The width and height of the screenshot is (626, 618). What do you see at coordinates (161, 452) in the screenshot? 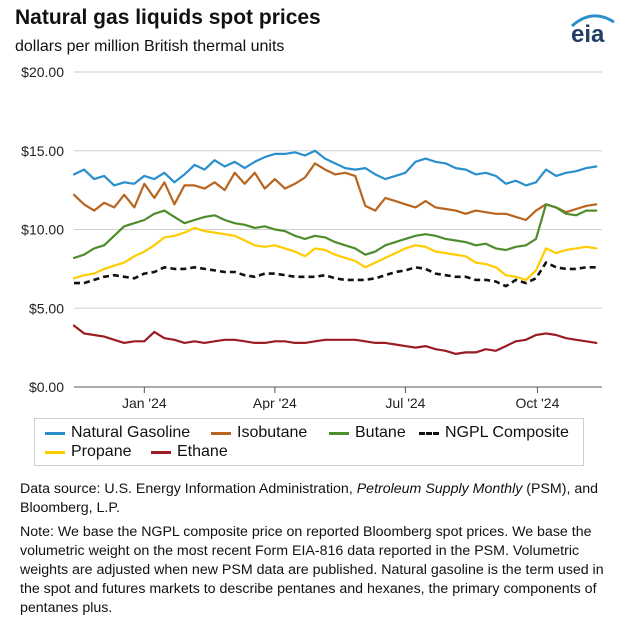
I see `legend-swatch-ethane` at bounding box center [161, 452].